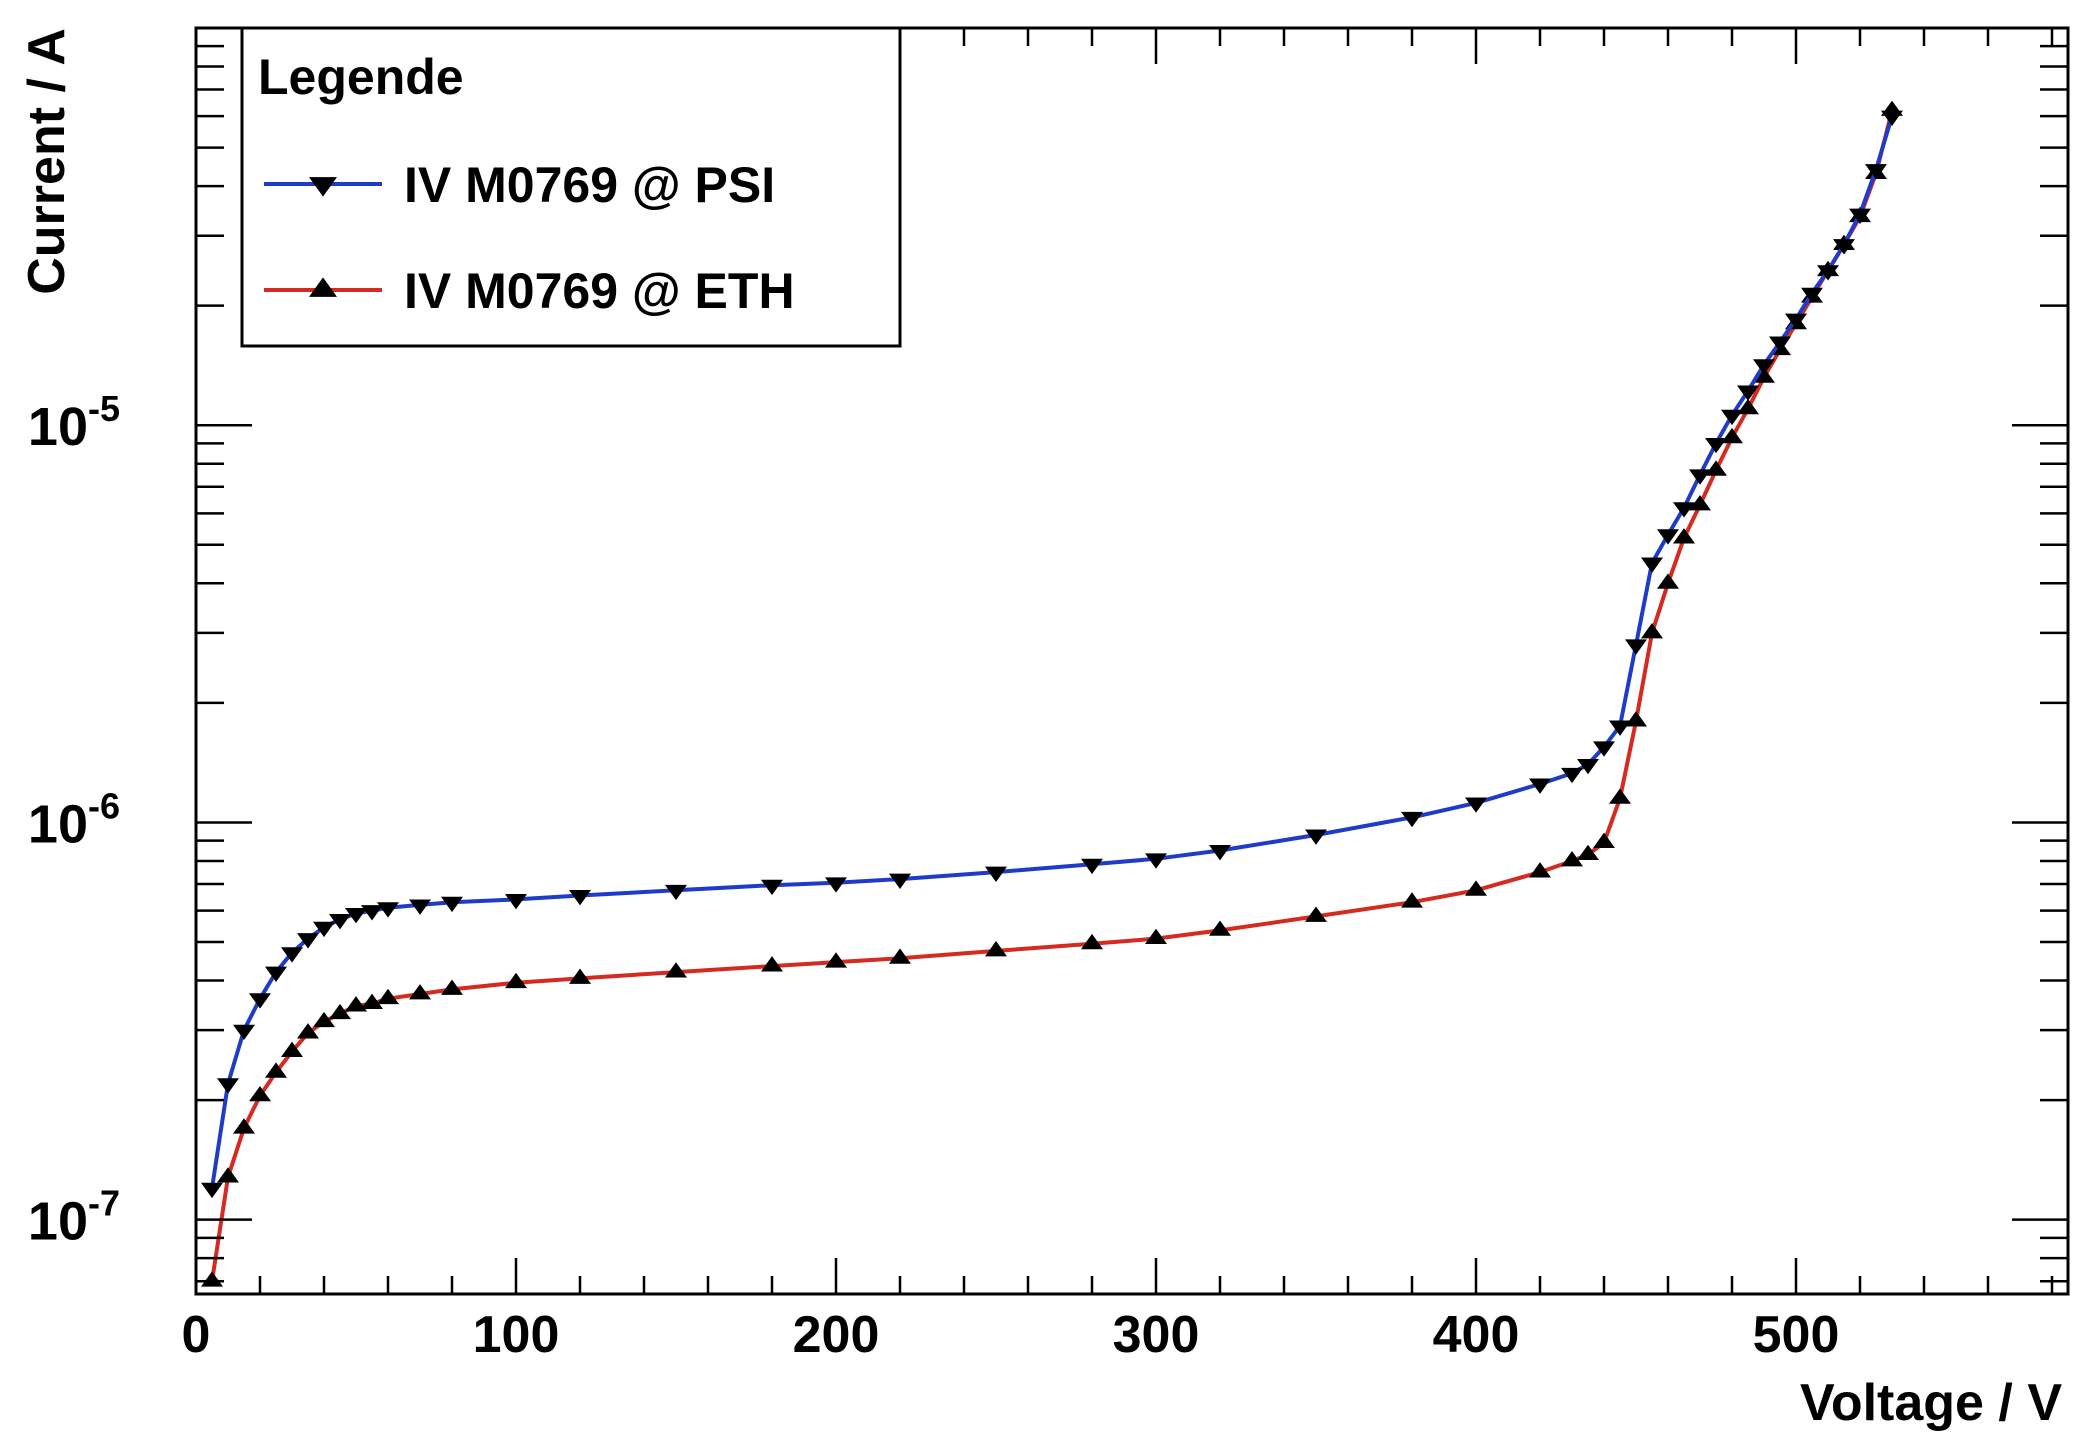 The image size is (2074, 1434). Describe the element at coordinates (196, 1335) in the screenshot. I see `x-tick-label: 0` at that location.